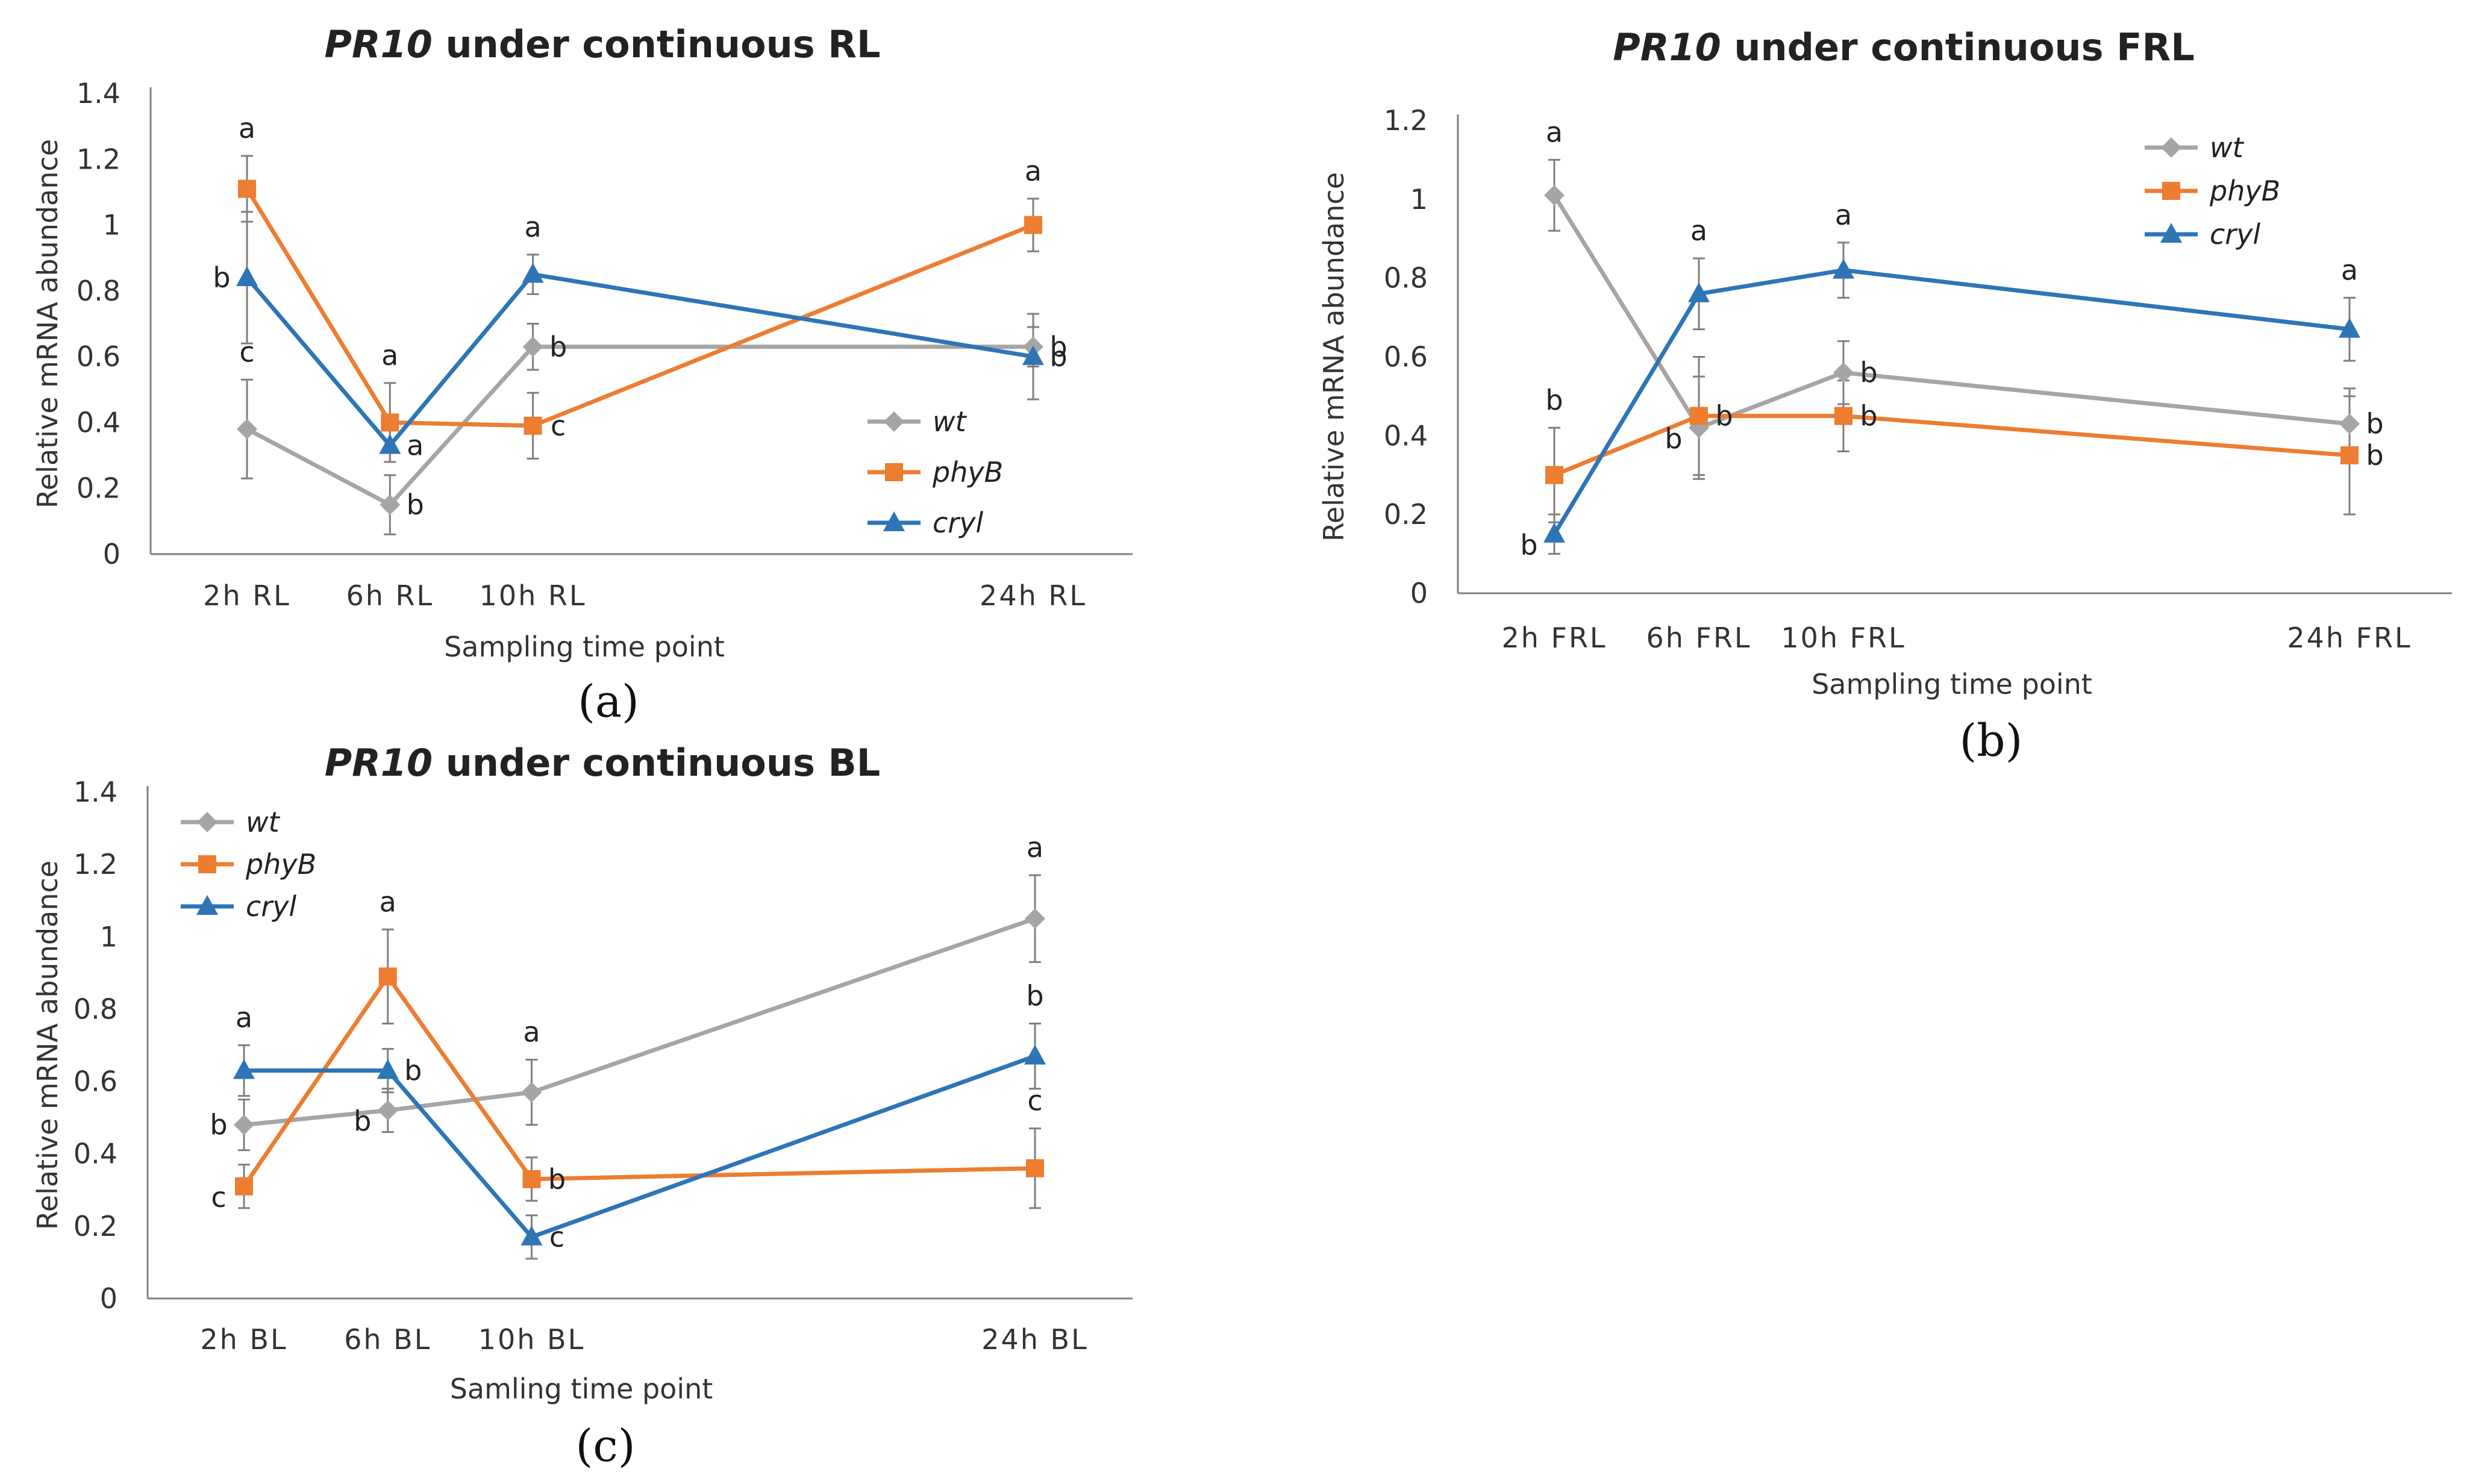  What do you see at coordinates (608, 702) in the screenshot?
I see `panel-caption: (a)` at bounding box center [608, 702].